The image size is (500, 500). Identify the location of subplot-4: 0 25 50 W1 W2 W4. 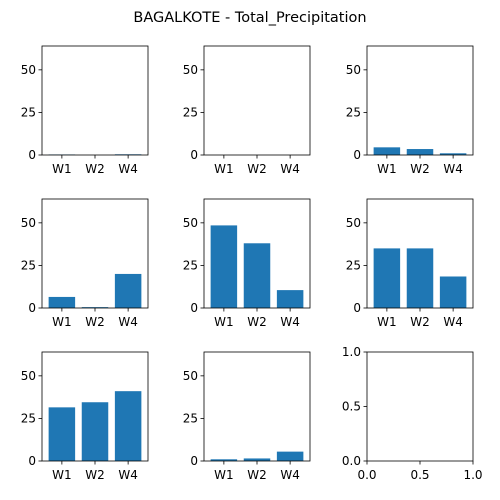
(85, 263).